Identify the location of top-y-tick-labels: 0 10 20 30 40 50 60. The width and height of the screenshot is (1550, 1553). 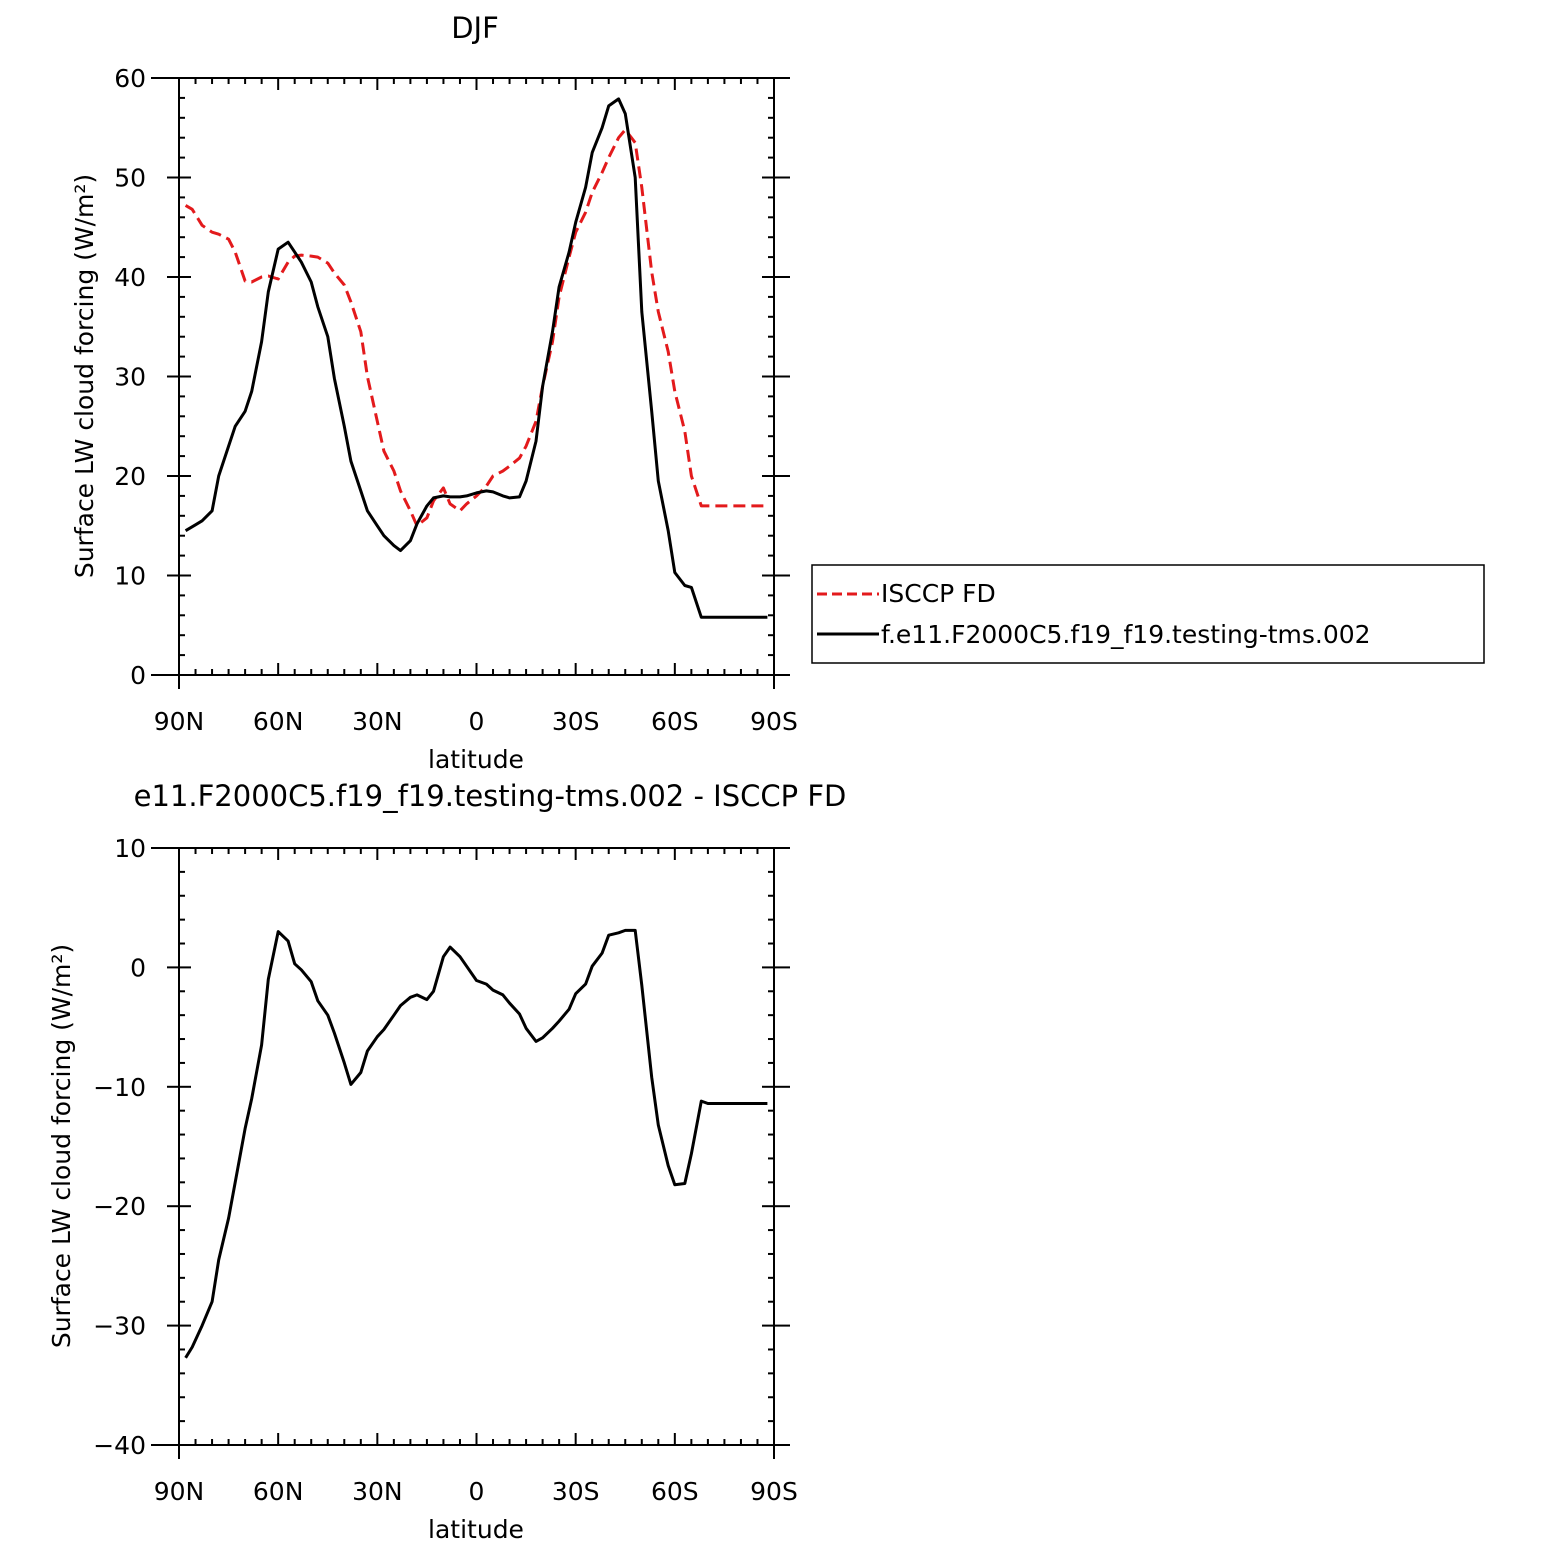
(130, 377).